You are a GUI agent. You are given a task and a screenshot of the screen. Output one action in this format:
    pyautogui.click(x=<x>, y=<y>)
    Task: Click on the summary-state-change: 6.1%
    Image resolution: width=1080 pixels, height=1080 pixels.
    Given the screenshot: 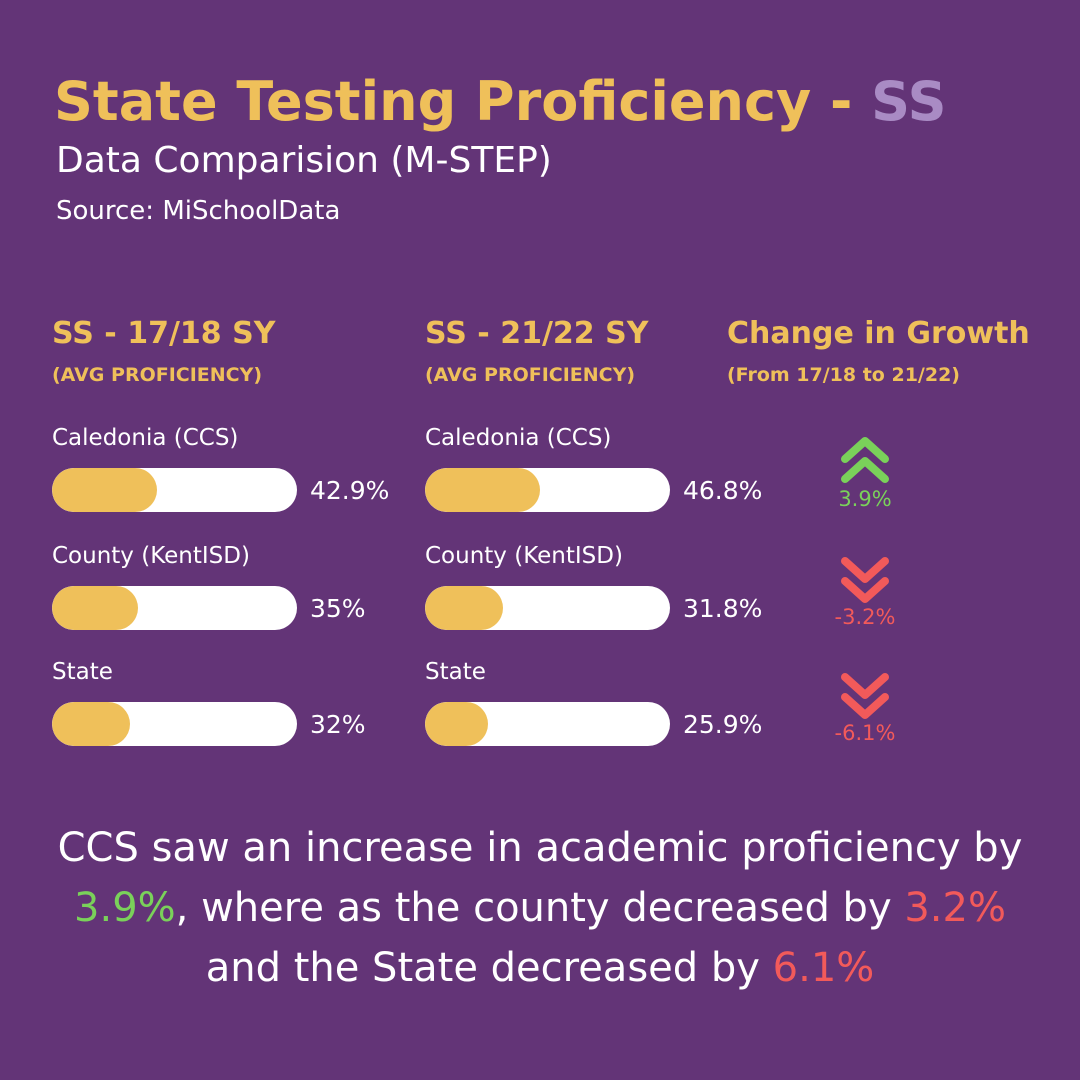 What is the action you would take?
    pyautogui.click(x=823, y=968)
    